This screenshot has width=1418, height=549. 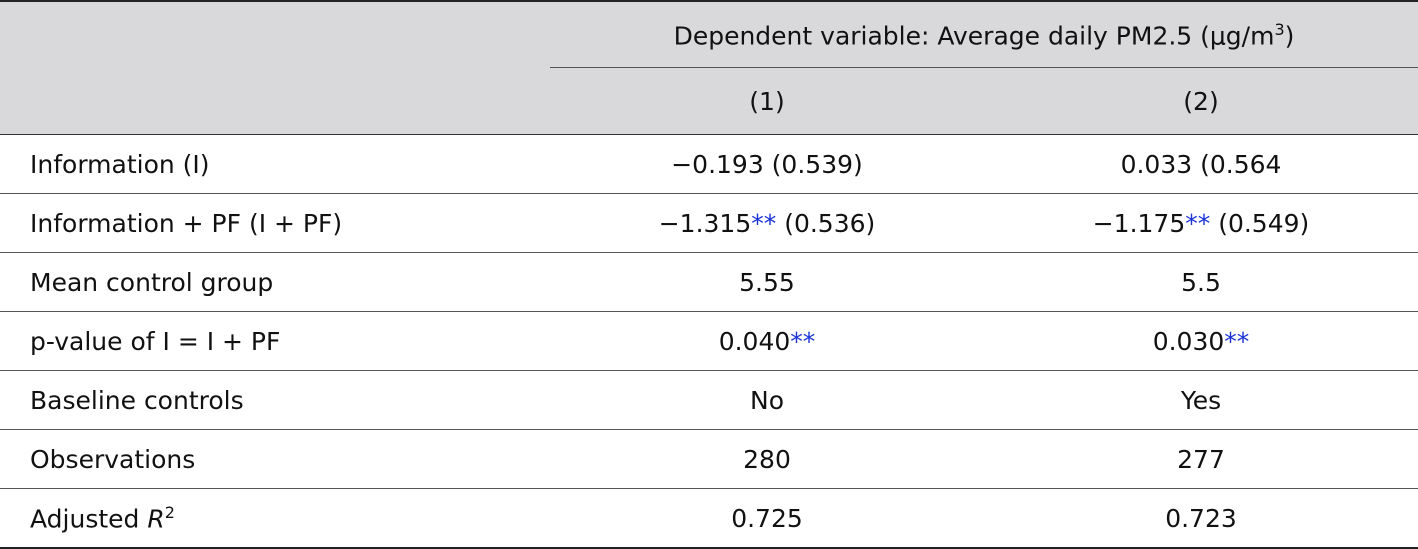 What do you see at coordinates (767, 282) in the screenshot?
I see `cell-col1: 5.55` at bounding box center [767, 282].